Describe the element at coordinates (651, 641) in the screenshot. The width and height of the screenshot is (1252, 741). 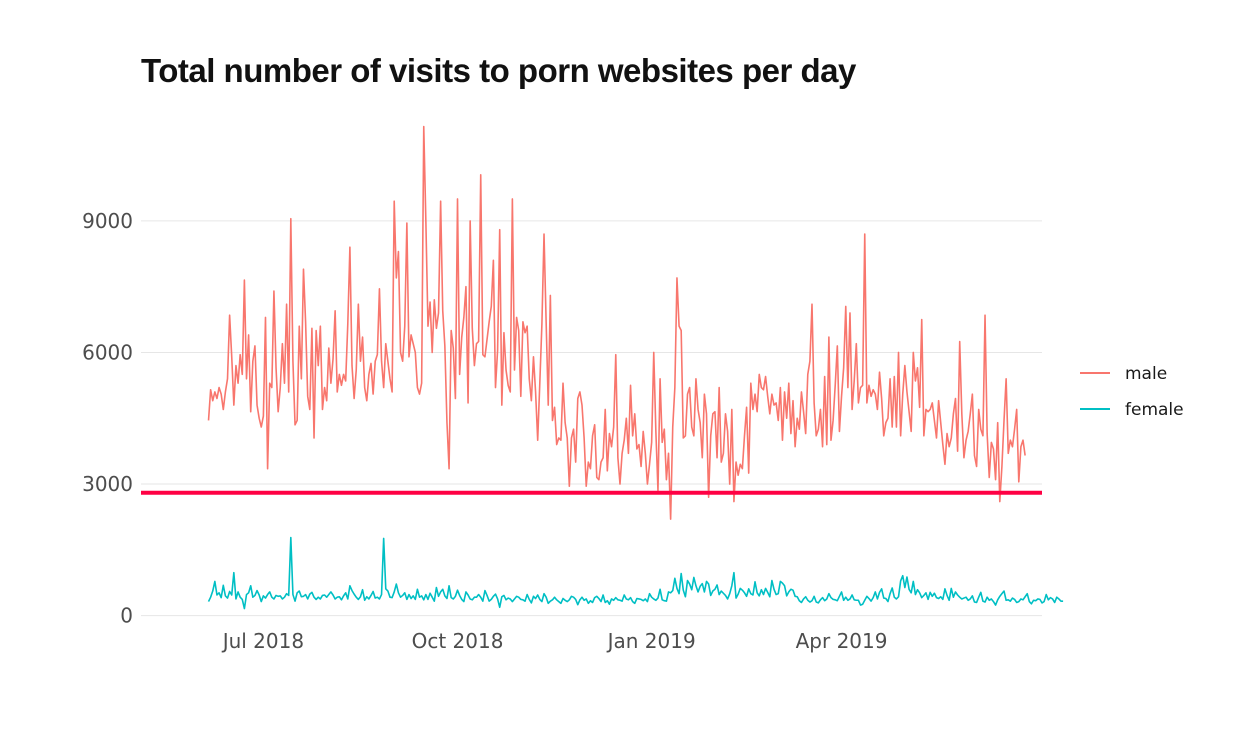
I see `x-tick-label: Jan 2019` at that location.